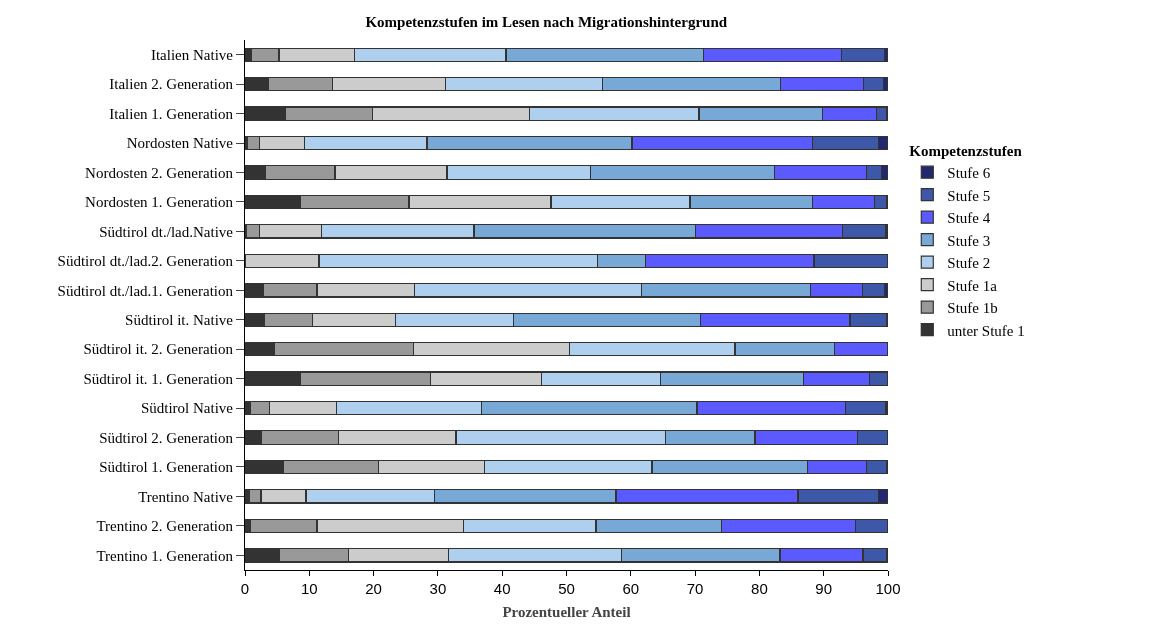 The height and width of the screenshot is (640, 1150). Describe the element at coordinates (145, 261) in the screenshot. I see `y-tick-label: Südtirol dt./lad.2. Generation` at that location.